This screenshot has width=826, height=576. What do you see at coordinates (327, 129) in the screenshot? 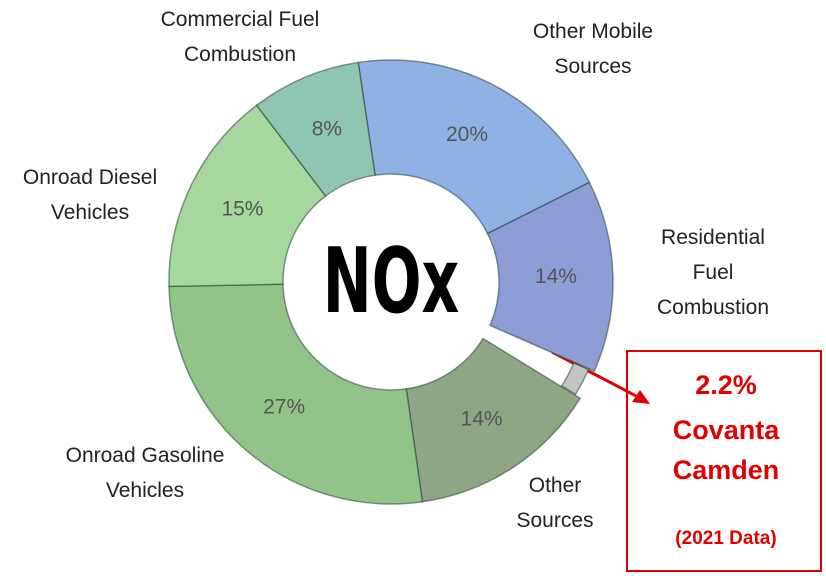
I see `value-label: 8%` at bounding box center [327, 129].